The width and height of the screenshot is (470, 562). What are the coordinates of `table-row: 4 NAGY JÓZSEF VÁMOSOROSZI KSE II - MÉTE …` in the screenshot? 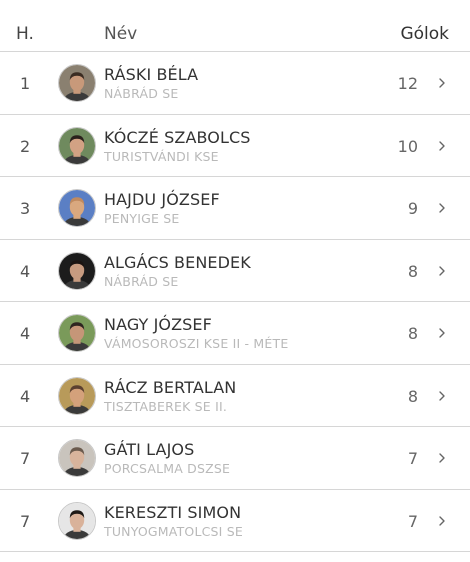 It's located at (235, 333).